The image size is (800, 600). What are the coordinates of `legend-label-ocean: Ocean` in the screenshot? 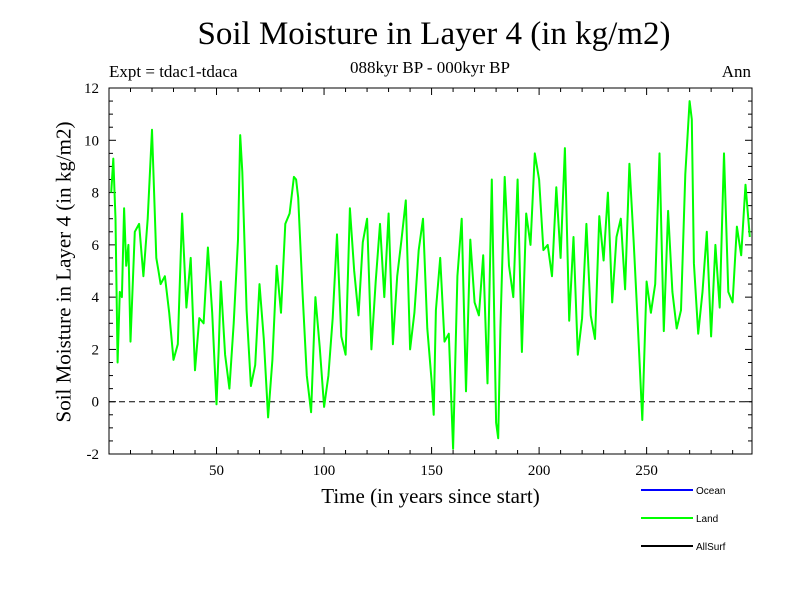 It's located at (710, 491).